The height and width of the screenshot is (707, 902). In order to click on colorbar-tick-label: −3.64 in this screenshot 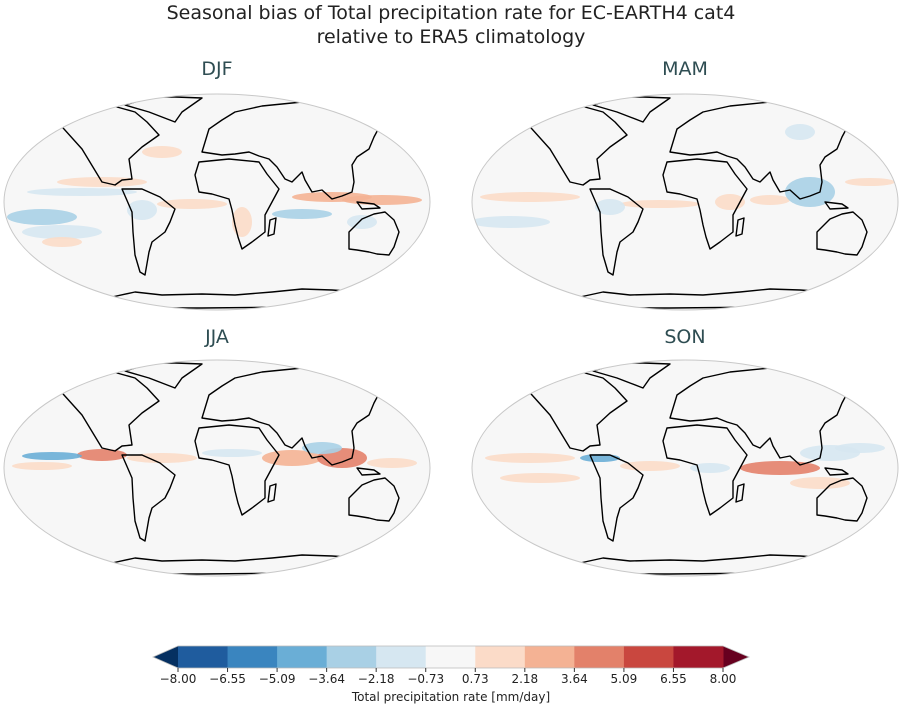, I will do `click(327, 679)`.